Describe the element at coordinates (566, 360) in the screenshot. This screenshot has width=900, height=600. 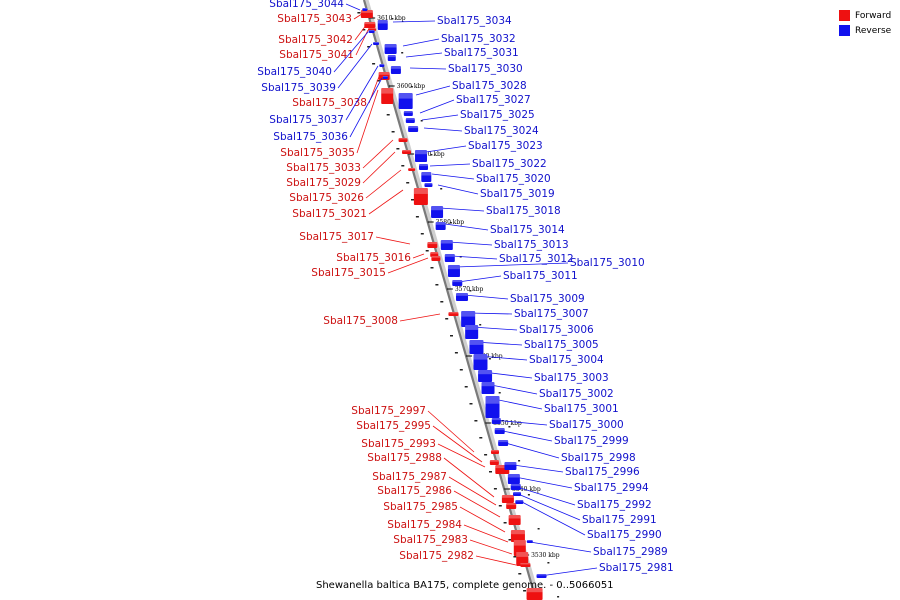
I see `reverse-gene-label: Sbal175_3004` at that location.